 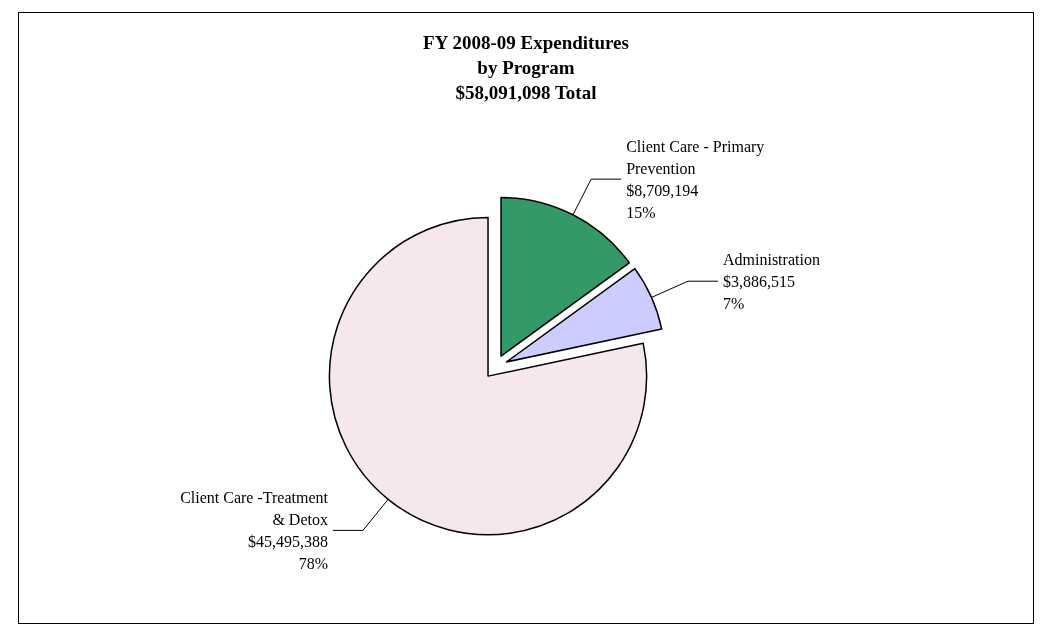 What do you see at coordinates (771, 259) in the screenshot?
I see `slice-label: Administration` at bounding box center [771, 259].